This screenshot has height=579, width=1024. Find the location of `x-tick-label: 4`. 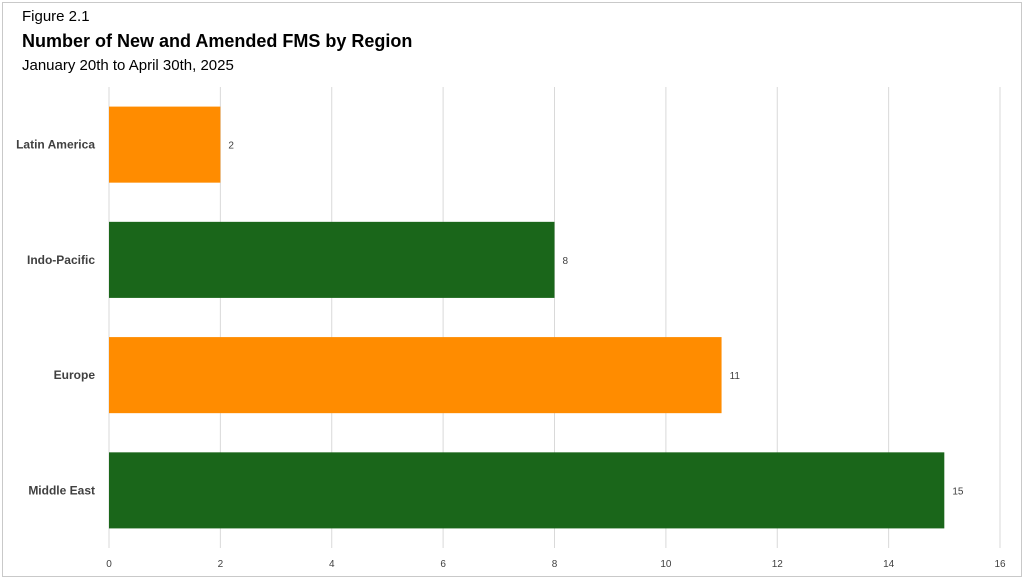

x-tick-label: 4 is located at coordinates (332, 564).